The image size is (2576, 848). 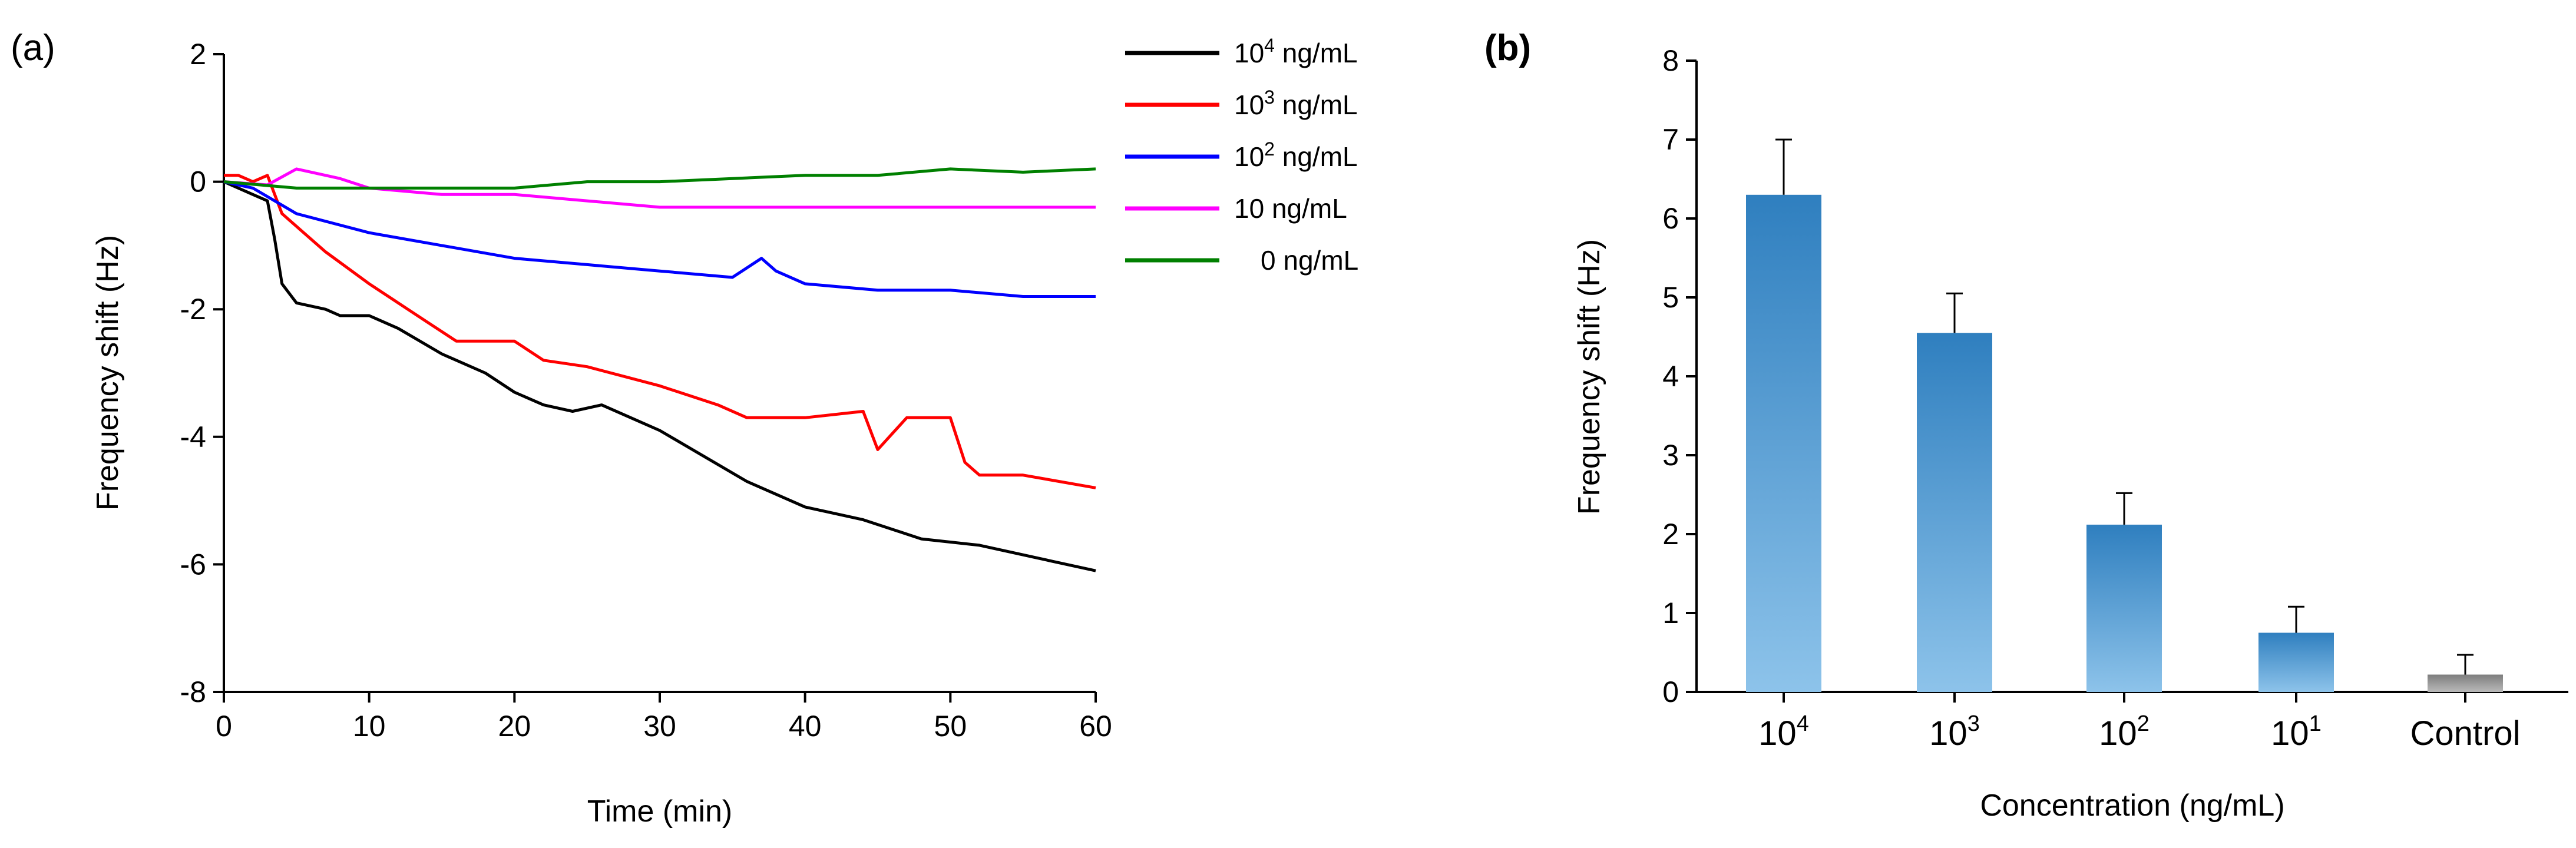 I want to click on legend-entry: 102 ng/mL, so click(x=1241, y=155).